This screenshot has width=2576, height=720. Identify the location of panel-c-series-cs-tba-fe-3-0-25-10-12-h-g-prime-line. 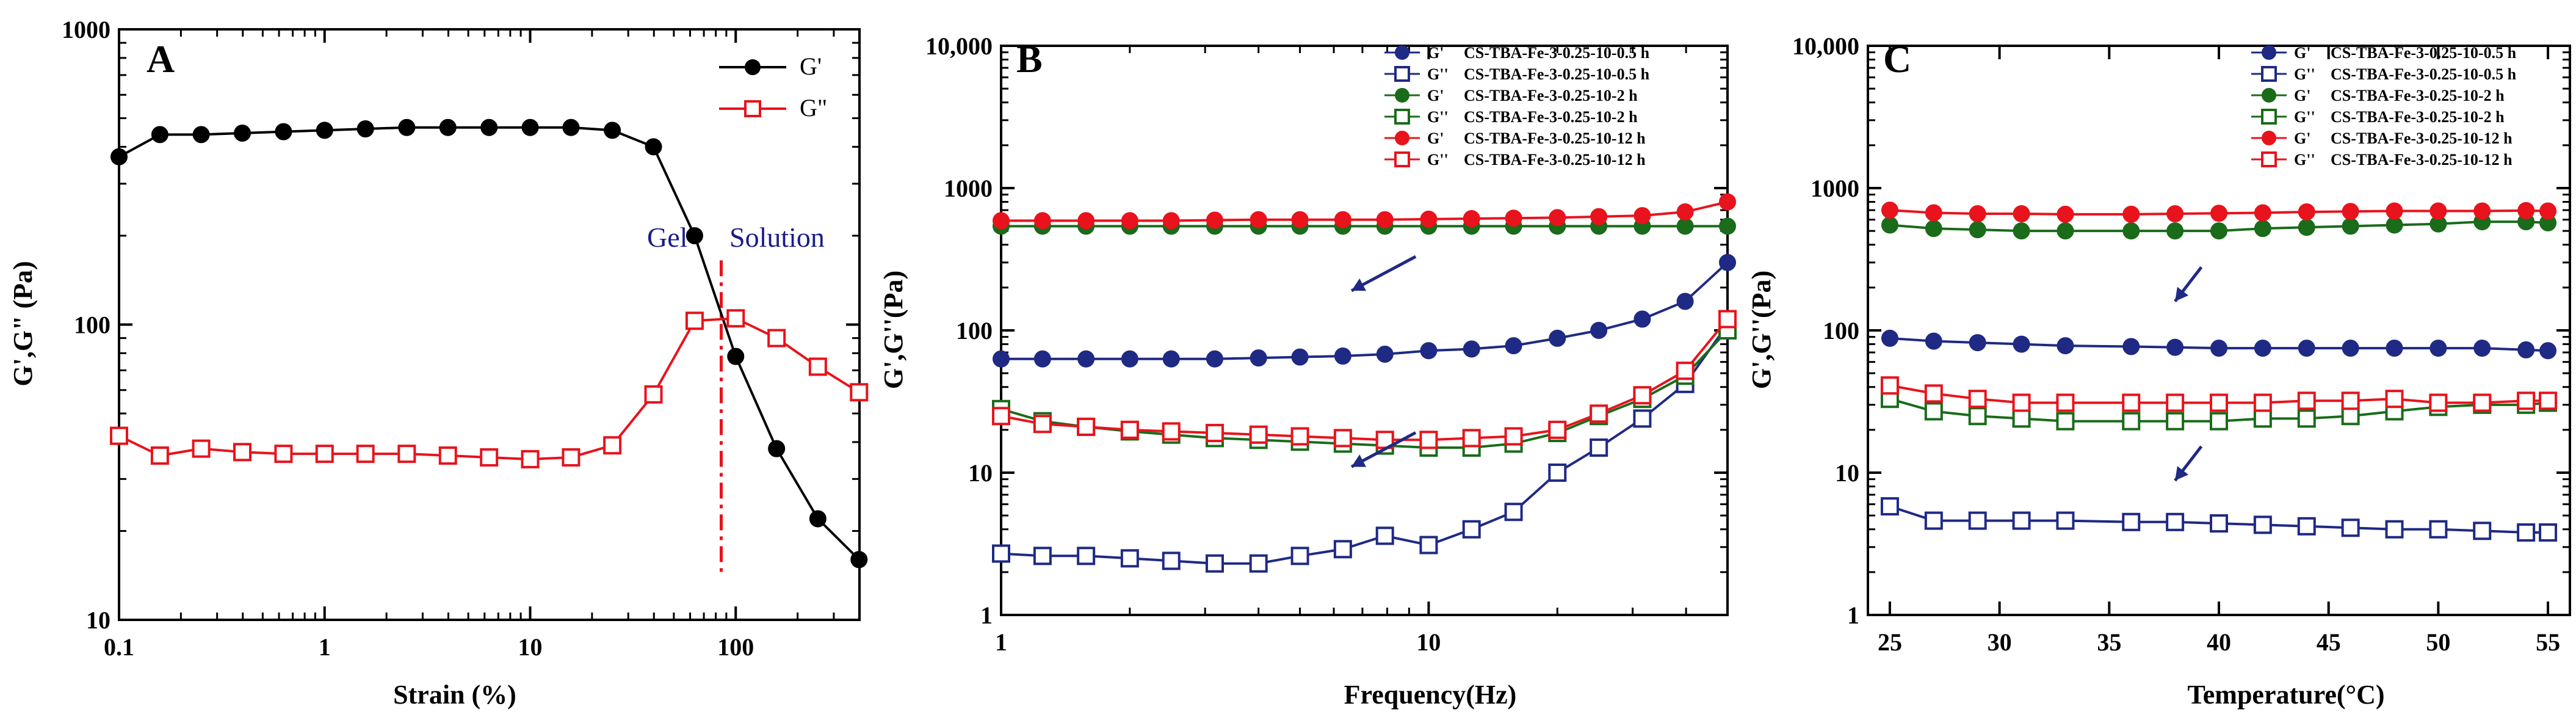
(2219, 212).